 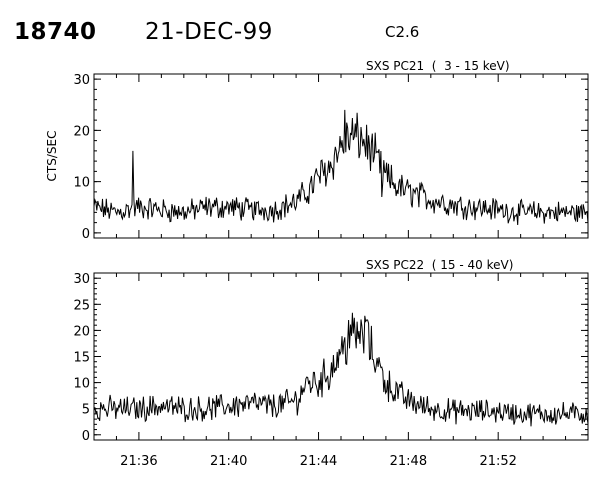 I want to click on x-tick-label: 21:36, so click(x=138, y=461).